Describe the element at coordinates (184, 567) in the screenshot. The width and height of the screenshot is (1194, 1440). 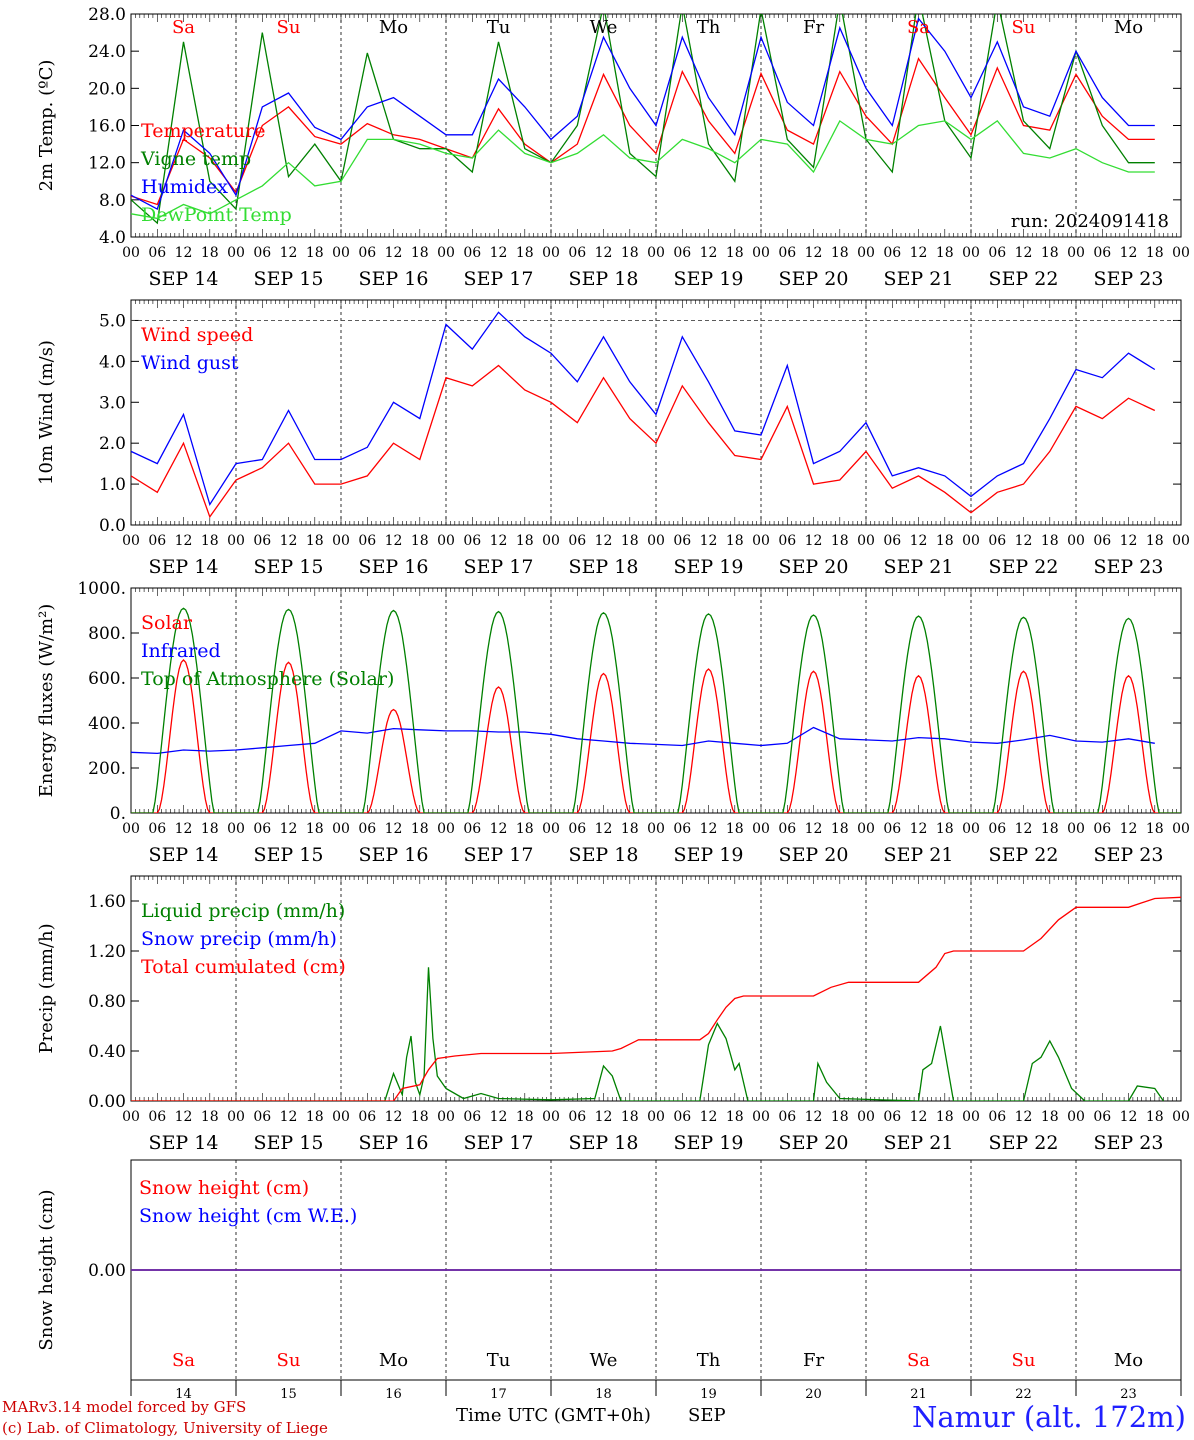
I see `date-label: SEP 14` at that location.